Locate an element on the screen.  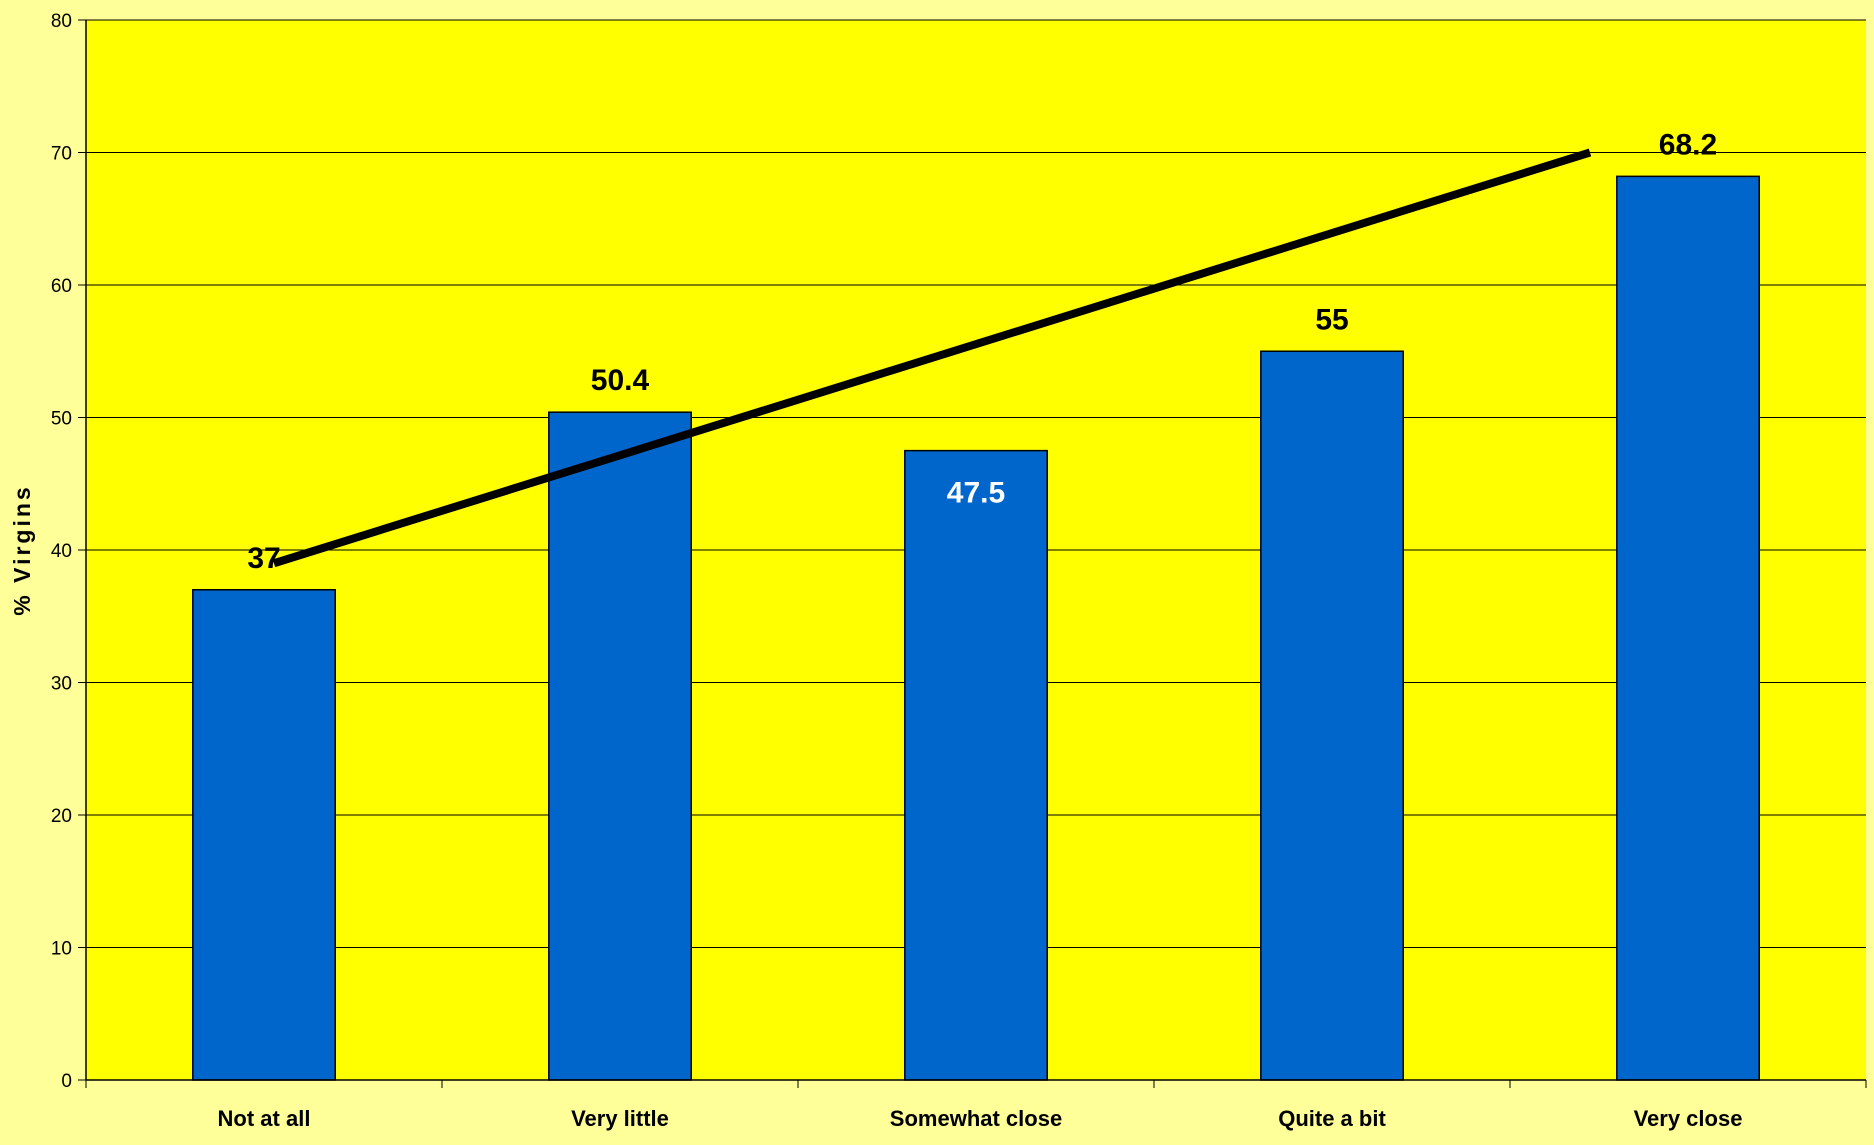
data-label: 55 is located at coordinates (1331, 319).